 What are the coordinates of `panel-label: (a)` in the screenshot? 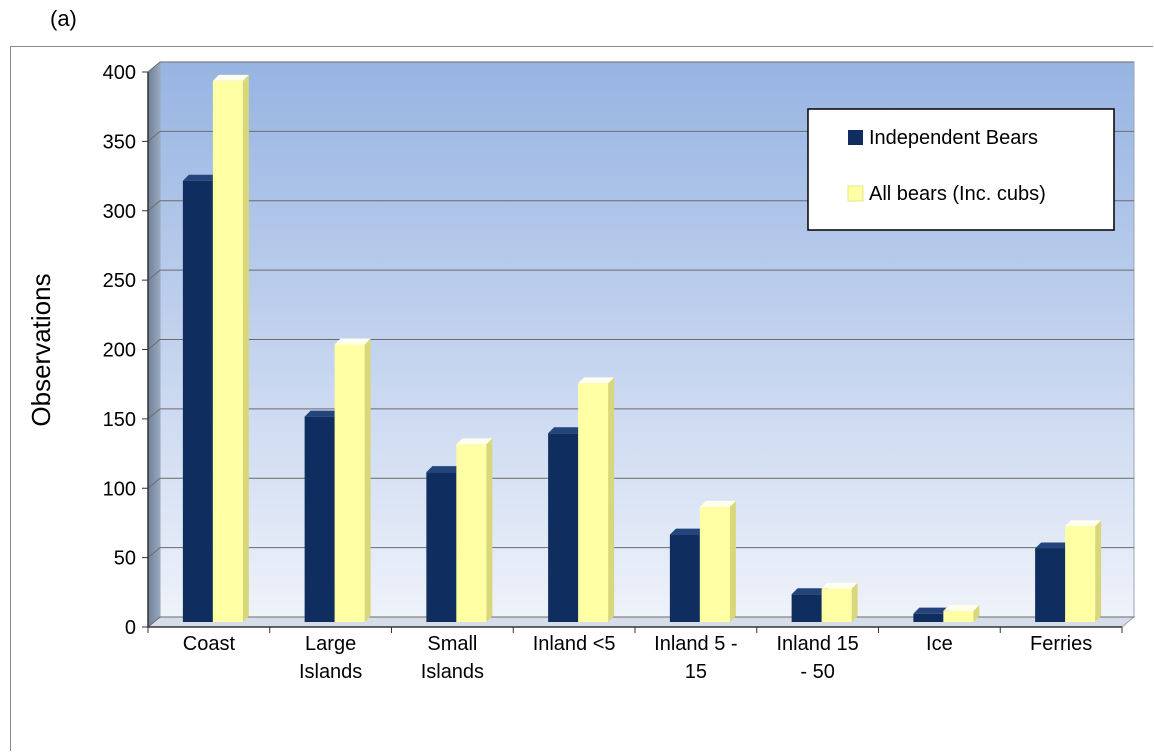 It's located at (63, 18).